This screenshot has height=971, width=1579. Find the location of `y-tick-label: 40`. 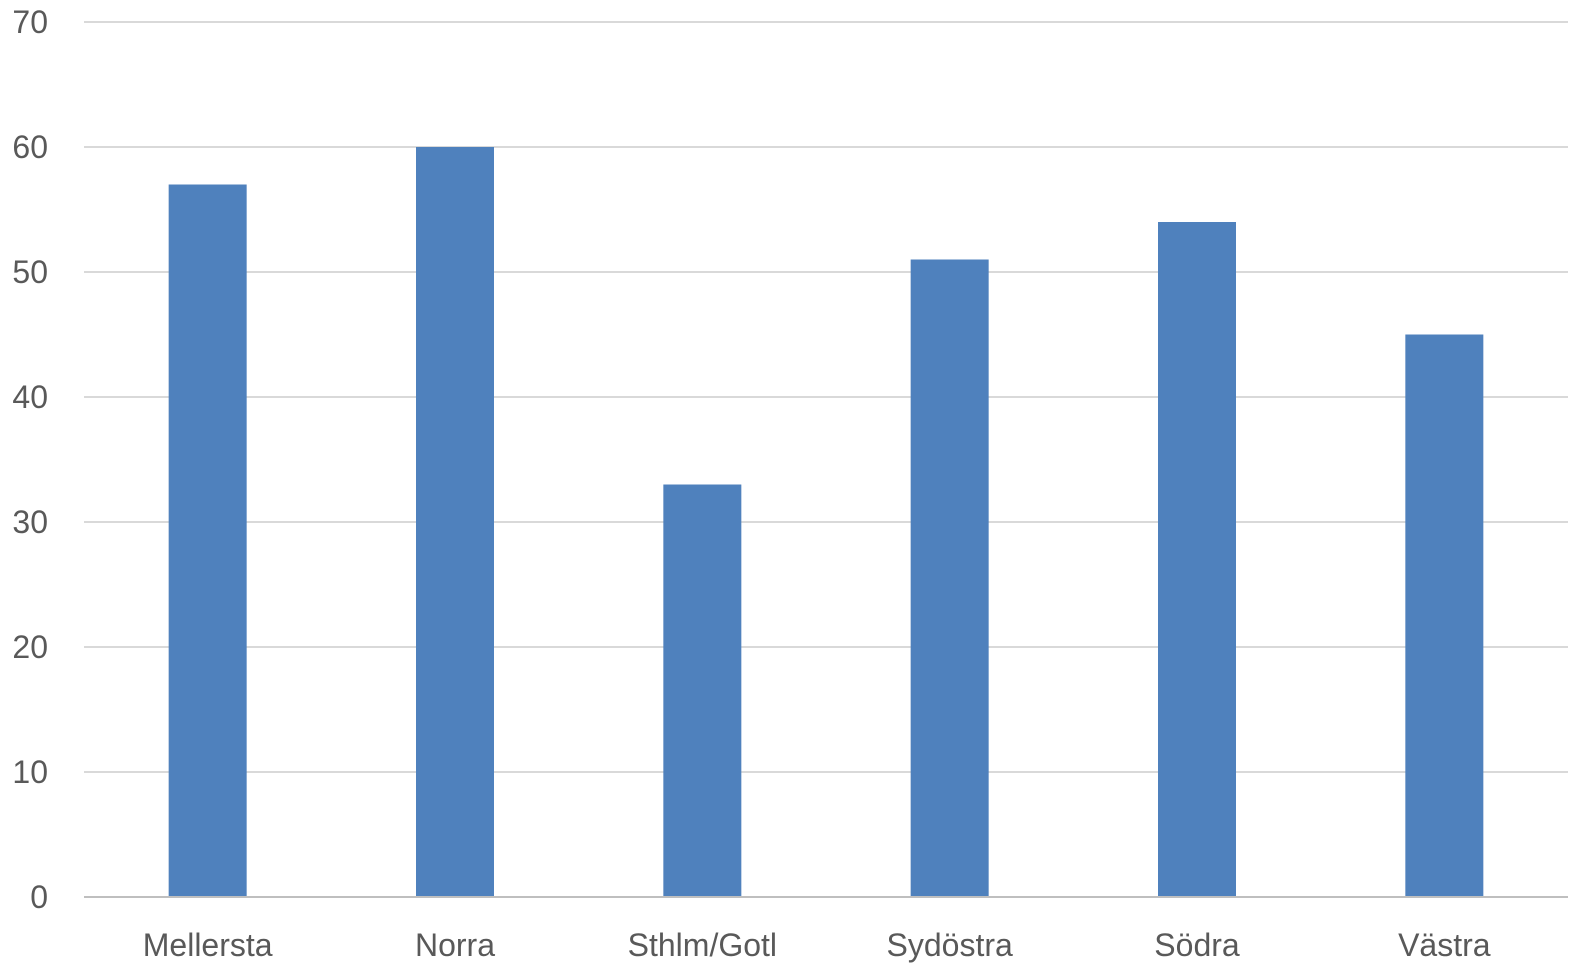

y-tick-label: 40 is located at coordinates (30, 397).